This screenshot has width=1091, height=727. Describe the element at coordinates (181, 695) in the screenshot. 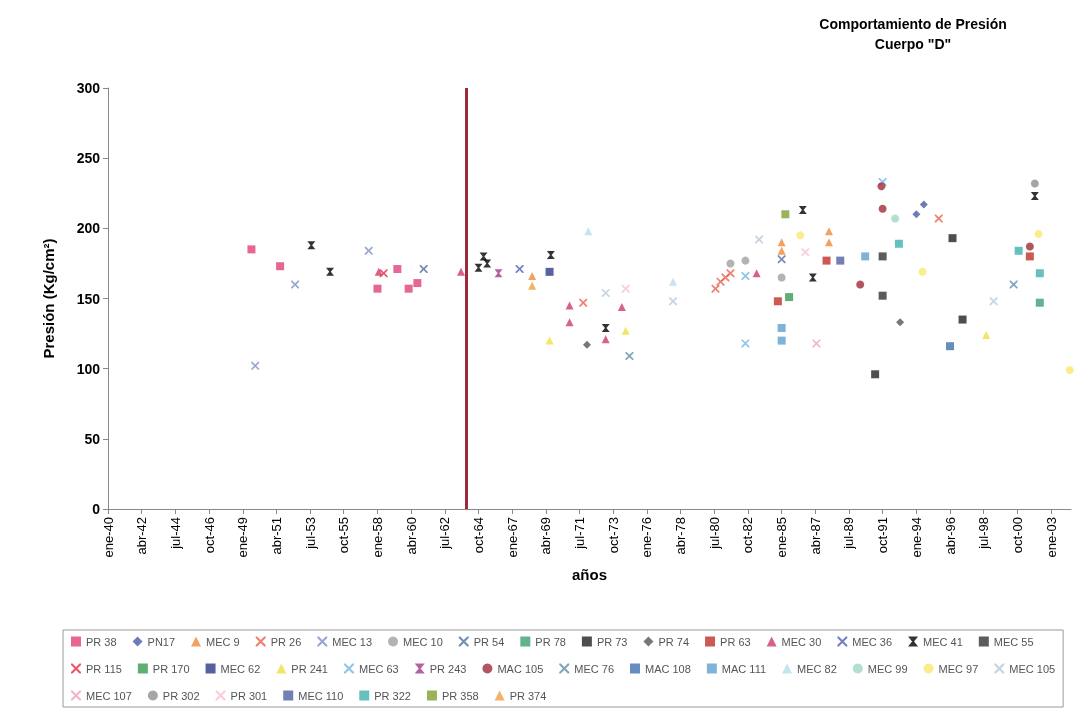

I see `legend-label: PR 302` at that location.